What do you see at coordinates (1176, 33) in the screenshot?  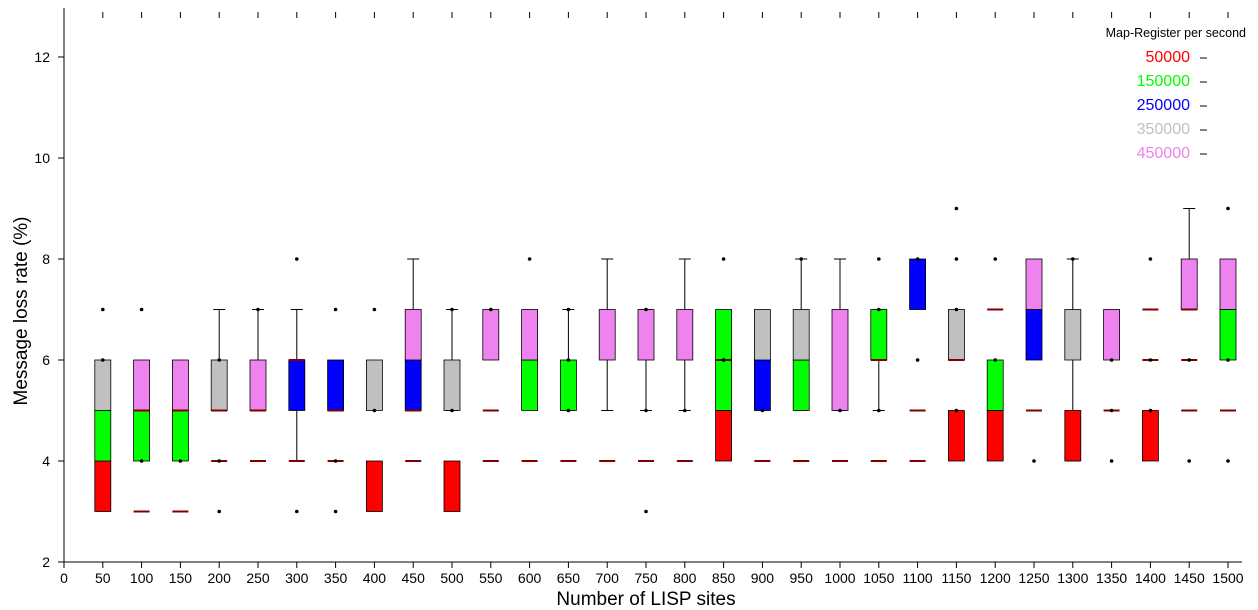 I see `legend-title: Map-Register per second` at bounding box center [1176, 33].